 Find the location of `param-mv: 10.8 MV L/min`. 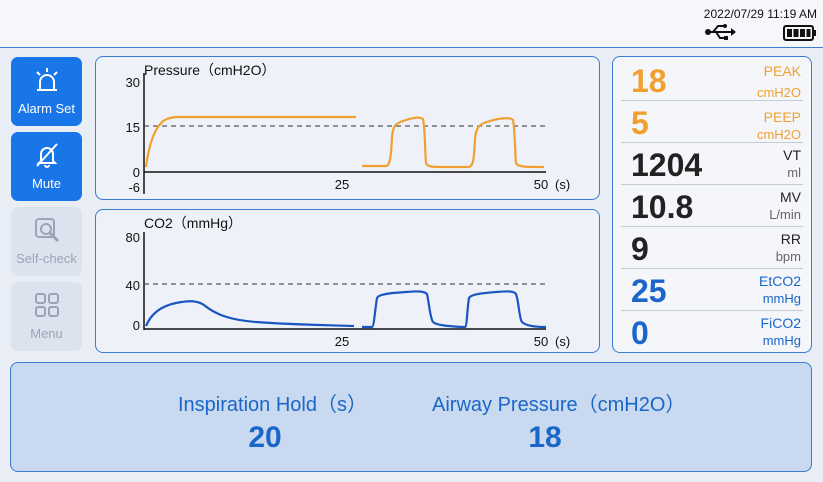

param-mv: 10.8 MV L/min is located at coordinates (712, 206).